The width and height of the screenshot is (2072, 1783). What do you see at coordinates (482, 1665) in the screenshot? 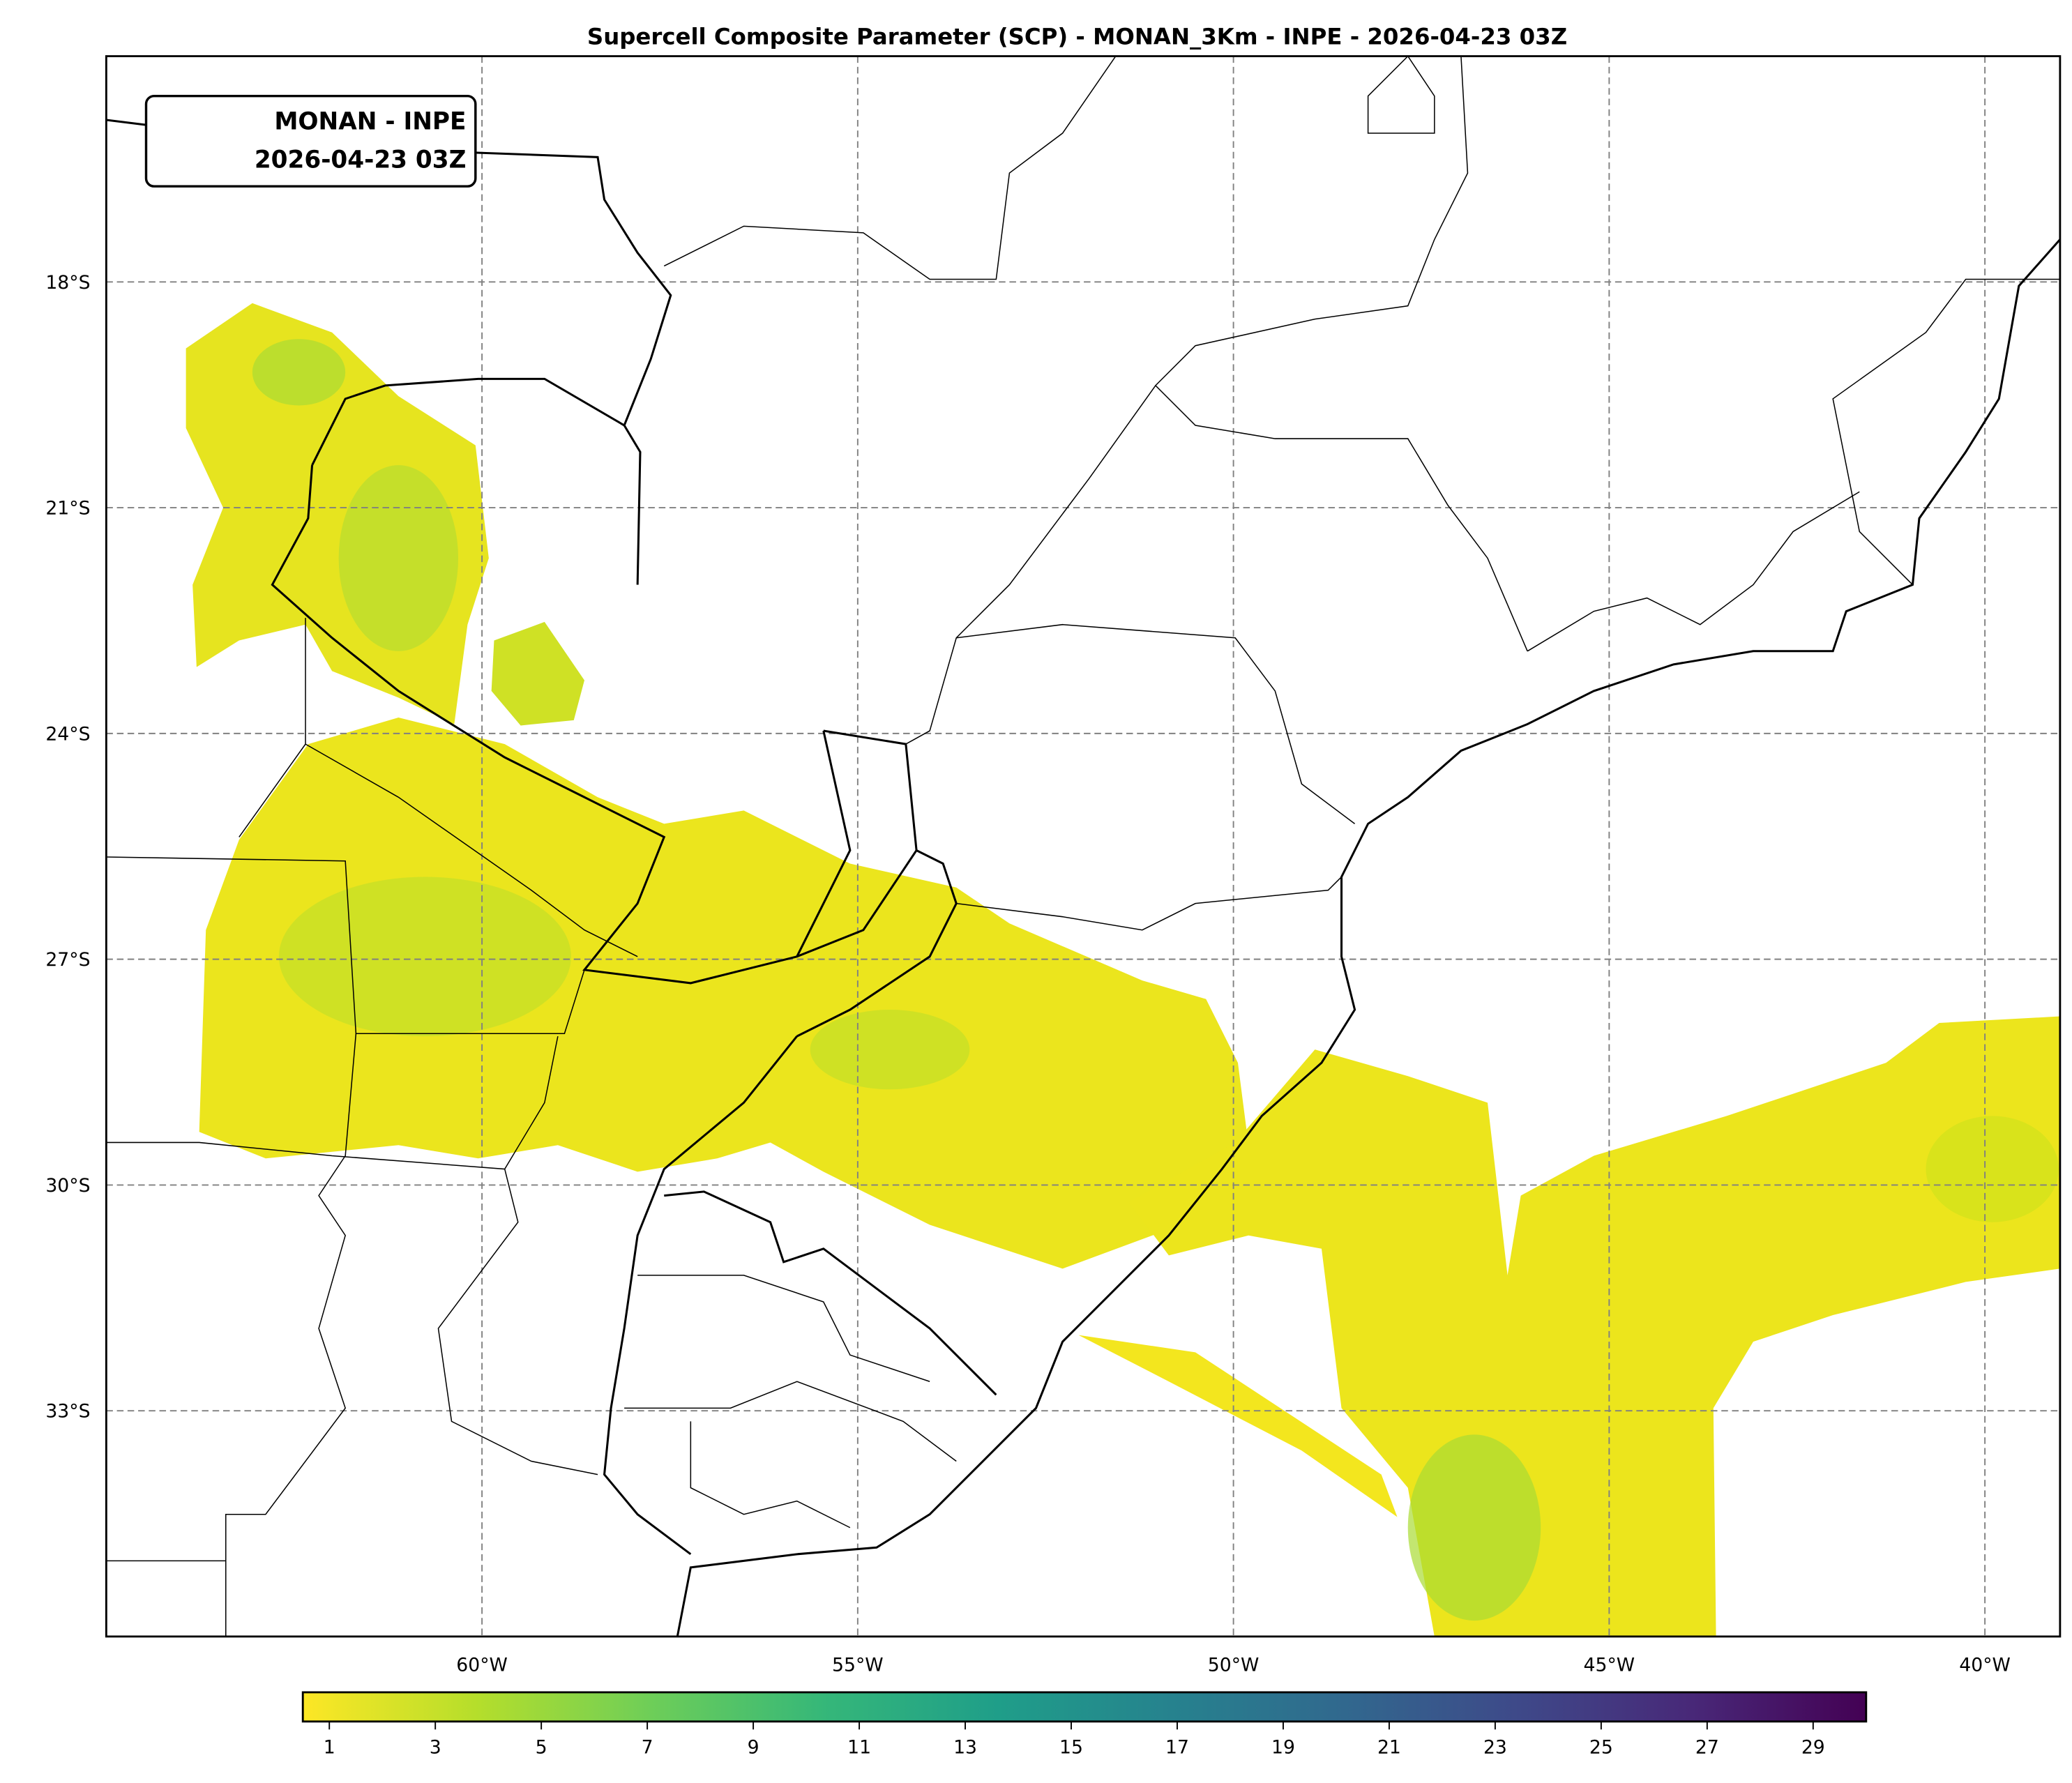
I see `lon-tick-label: 60°W` at bounding box center [482, 1665].